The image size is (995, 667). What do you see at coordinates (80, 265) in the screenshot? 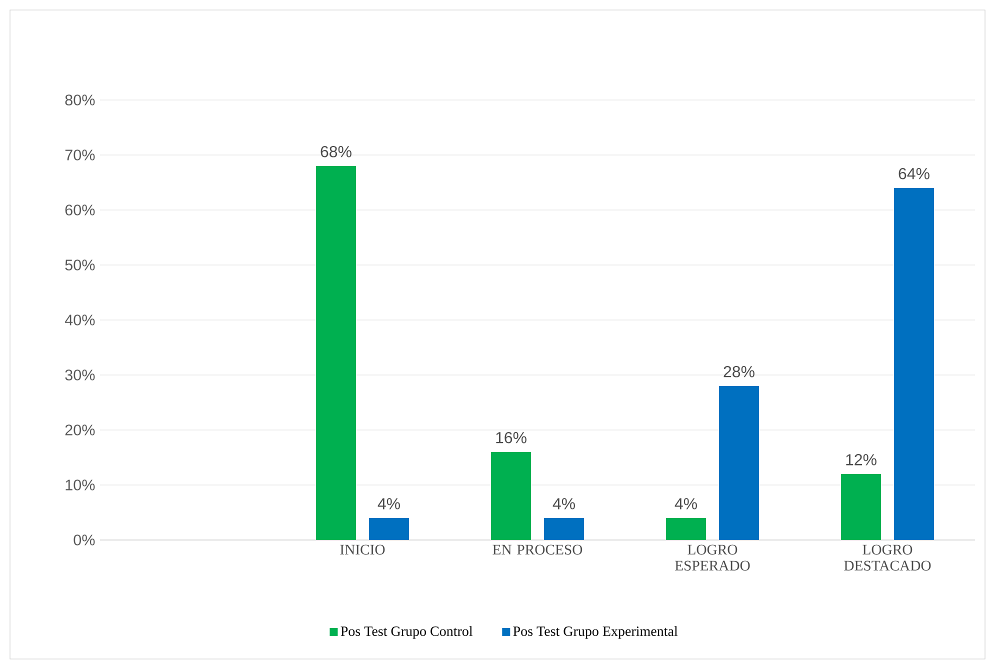
I see `y-tick-label: 50%` at bounding box center [80, 265].